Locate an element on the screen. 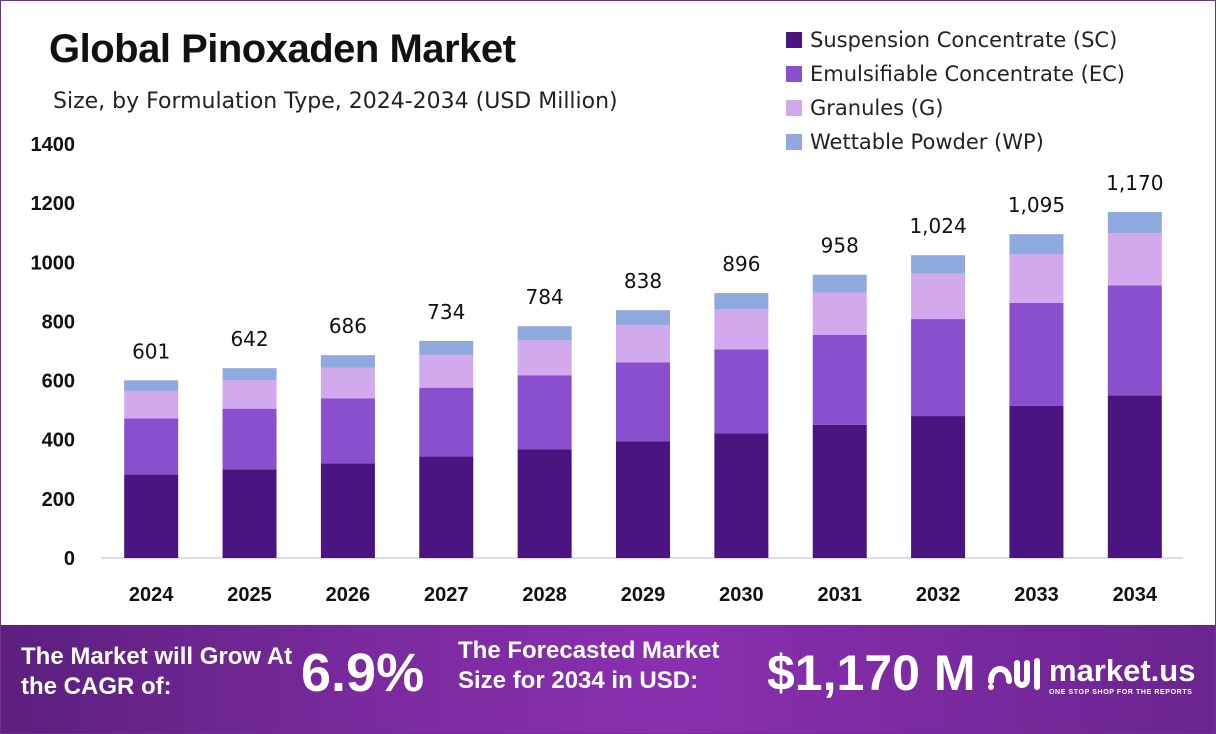 The width and height of the screenshot is (1216, 734). legend-swatch-wp is located at coordinates (794, 142).